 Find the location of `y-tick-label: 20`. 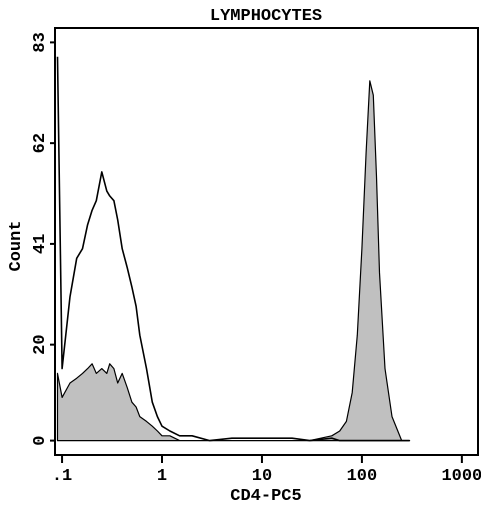

y-tick-label: 20 is located at coordinates (40, 344).